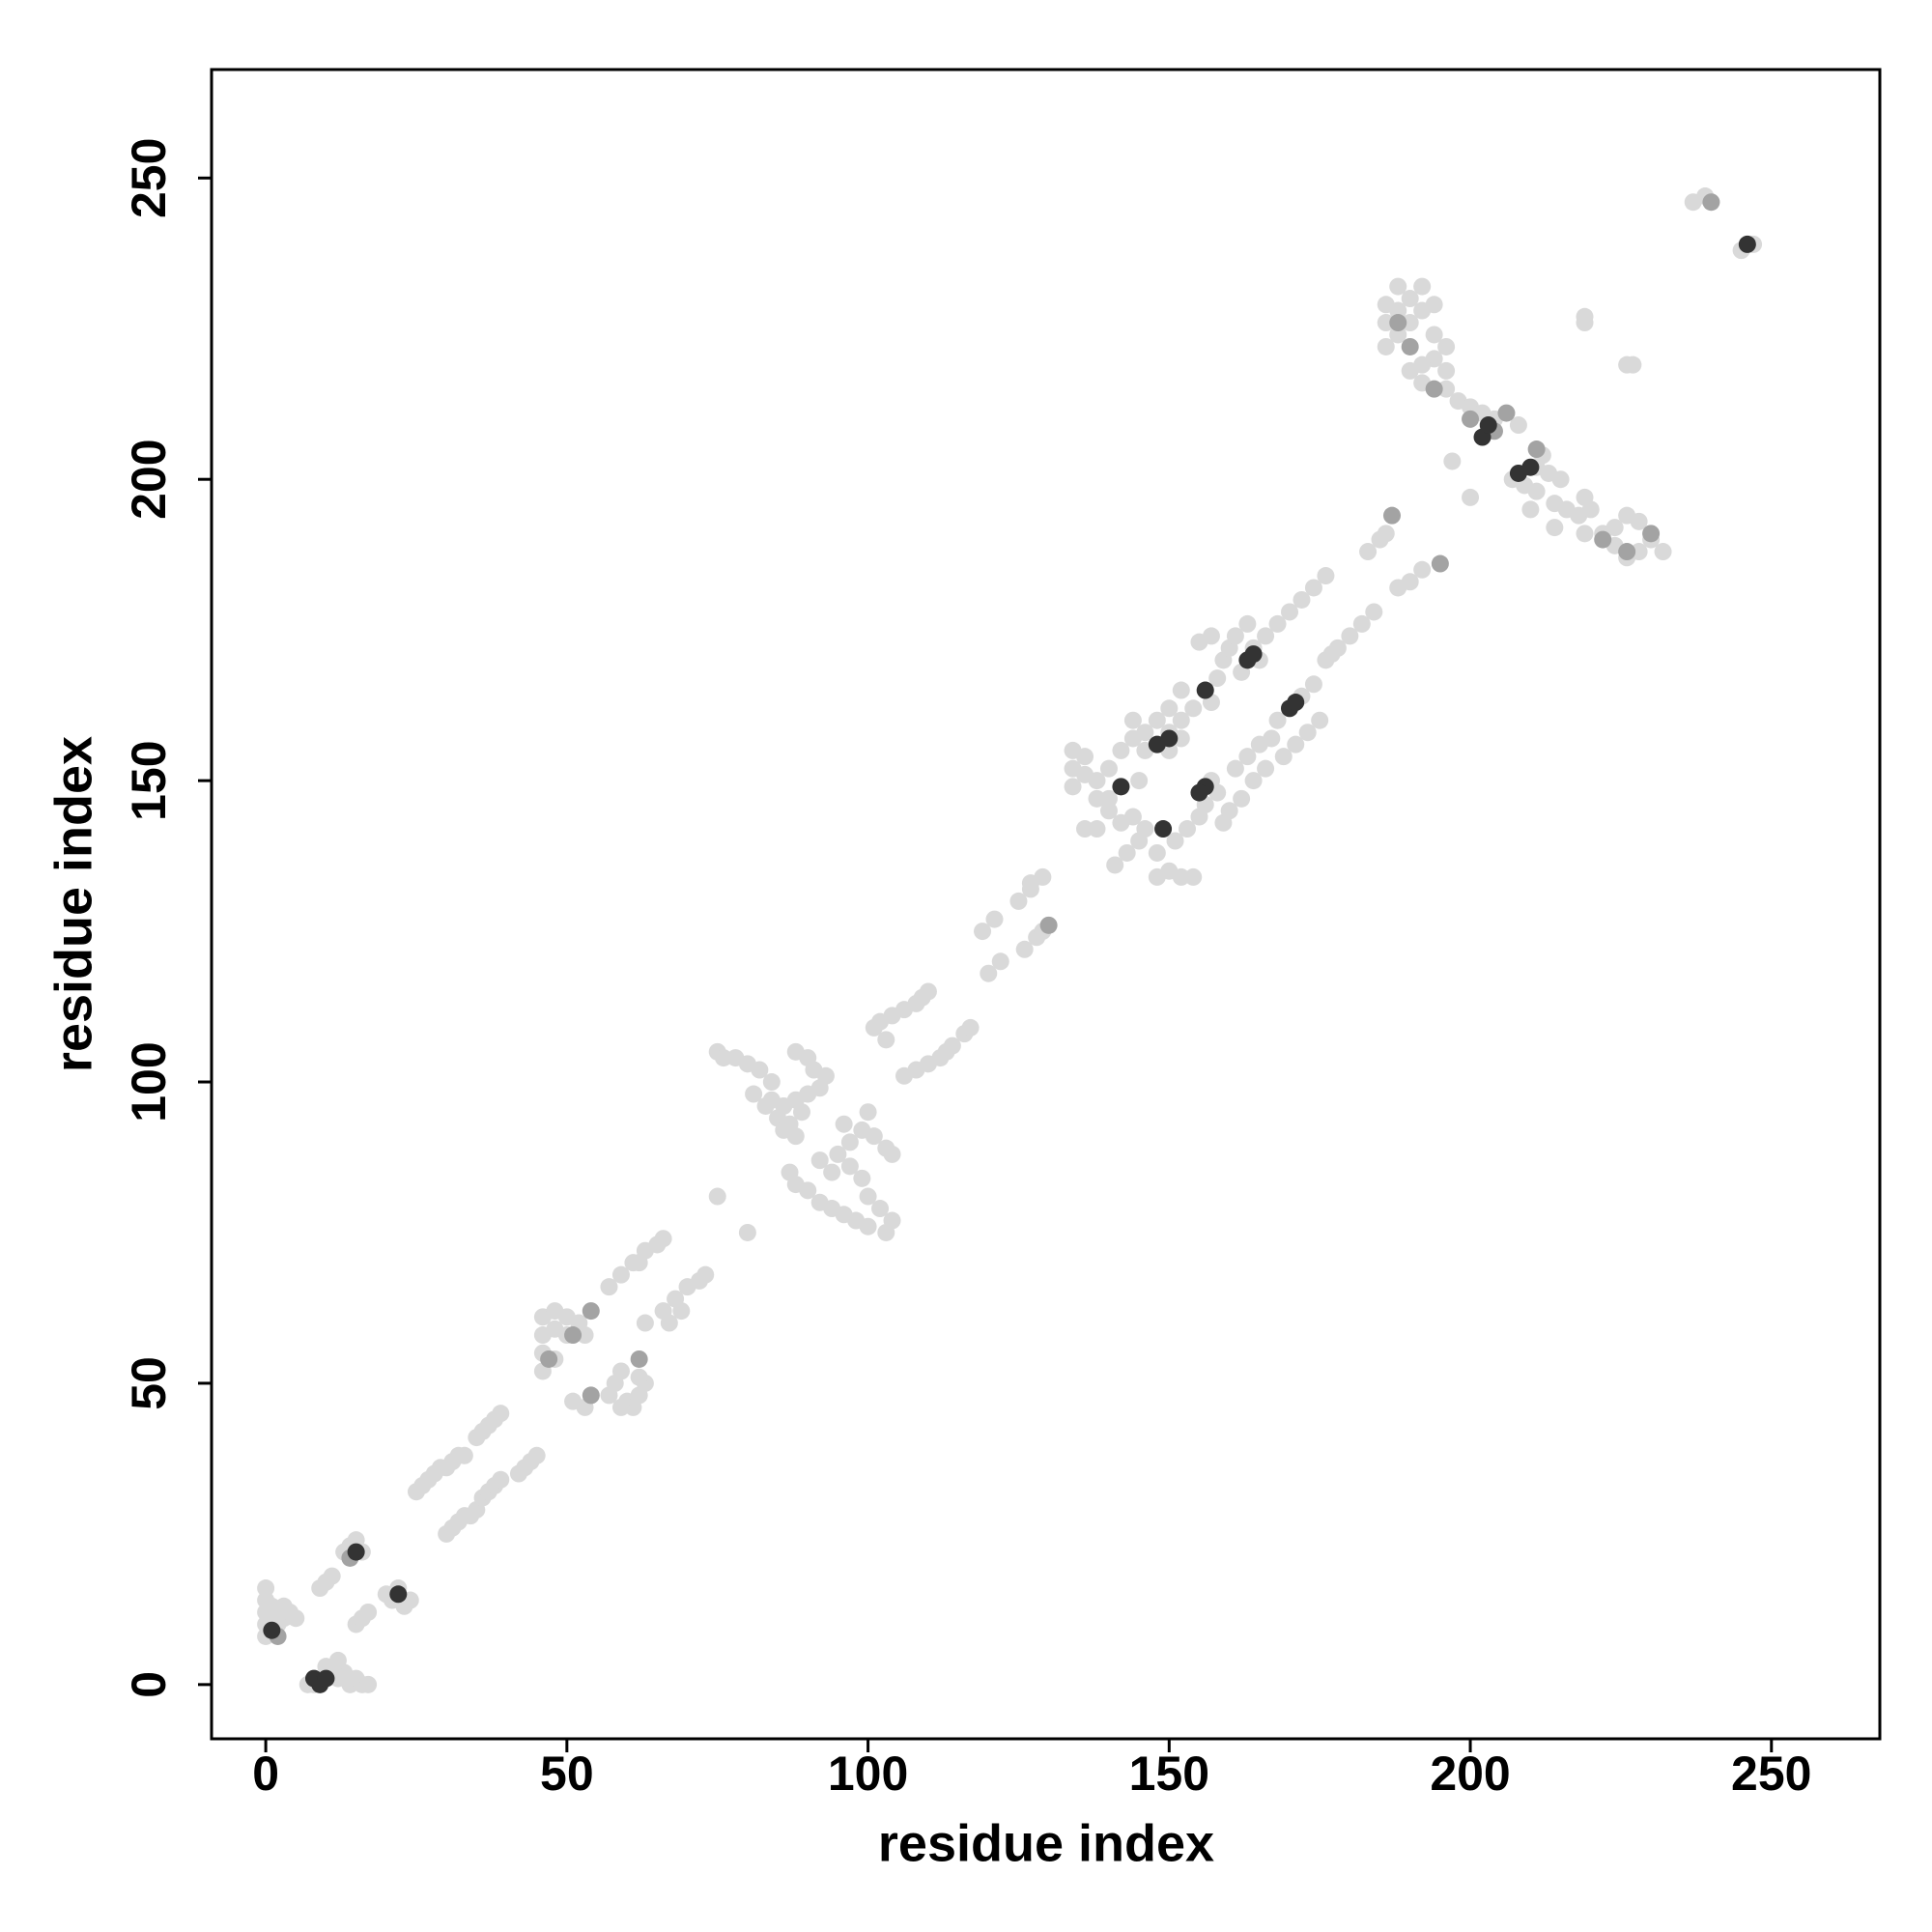 The height and width of the screenshot is (1932, 1932). Describe the element at coordinates (149, 178) in the screenshot. I see `y-tick-label: 250` at that location.